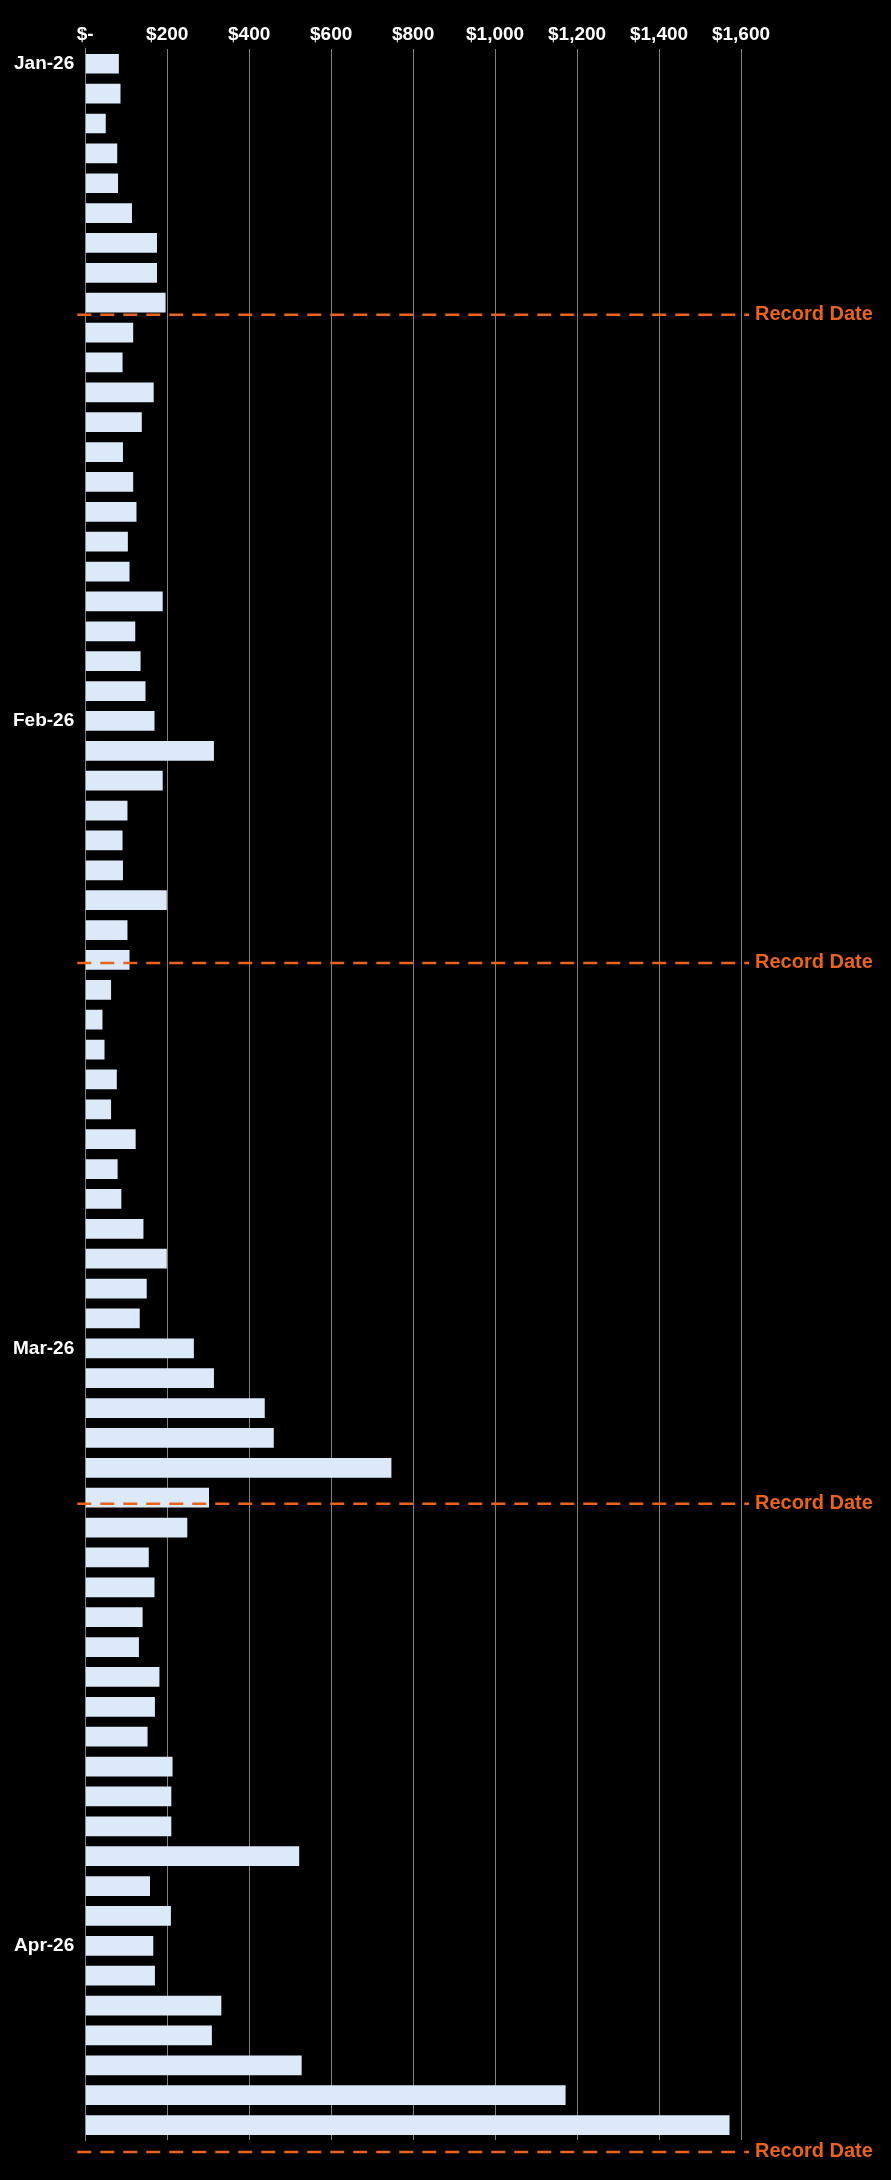  What do you see at coordinates (44, 62) in the screenshot?
I see `y-tick-label: Jan-26` at bounding box center [44, 62].